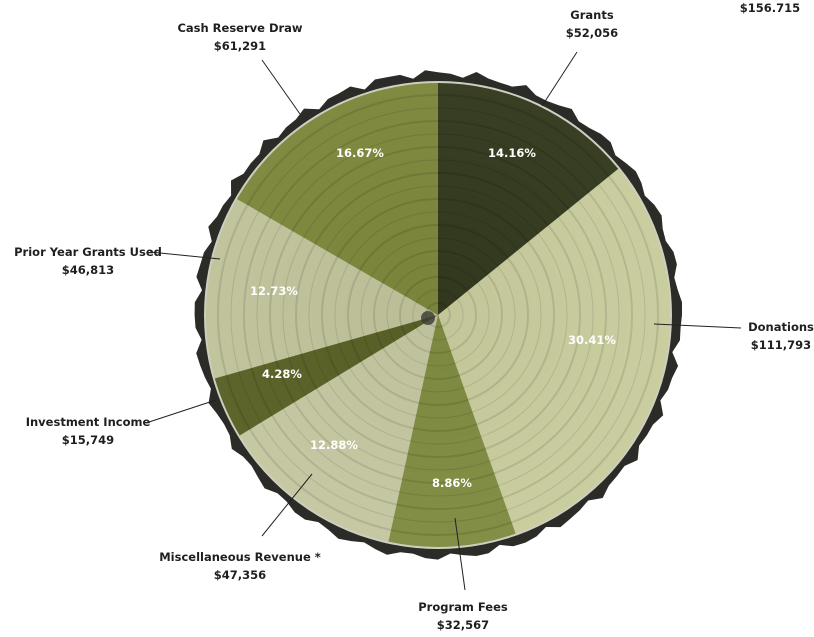  I want to click on percent-label-0: 14.16%, so click(512, 153).